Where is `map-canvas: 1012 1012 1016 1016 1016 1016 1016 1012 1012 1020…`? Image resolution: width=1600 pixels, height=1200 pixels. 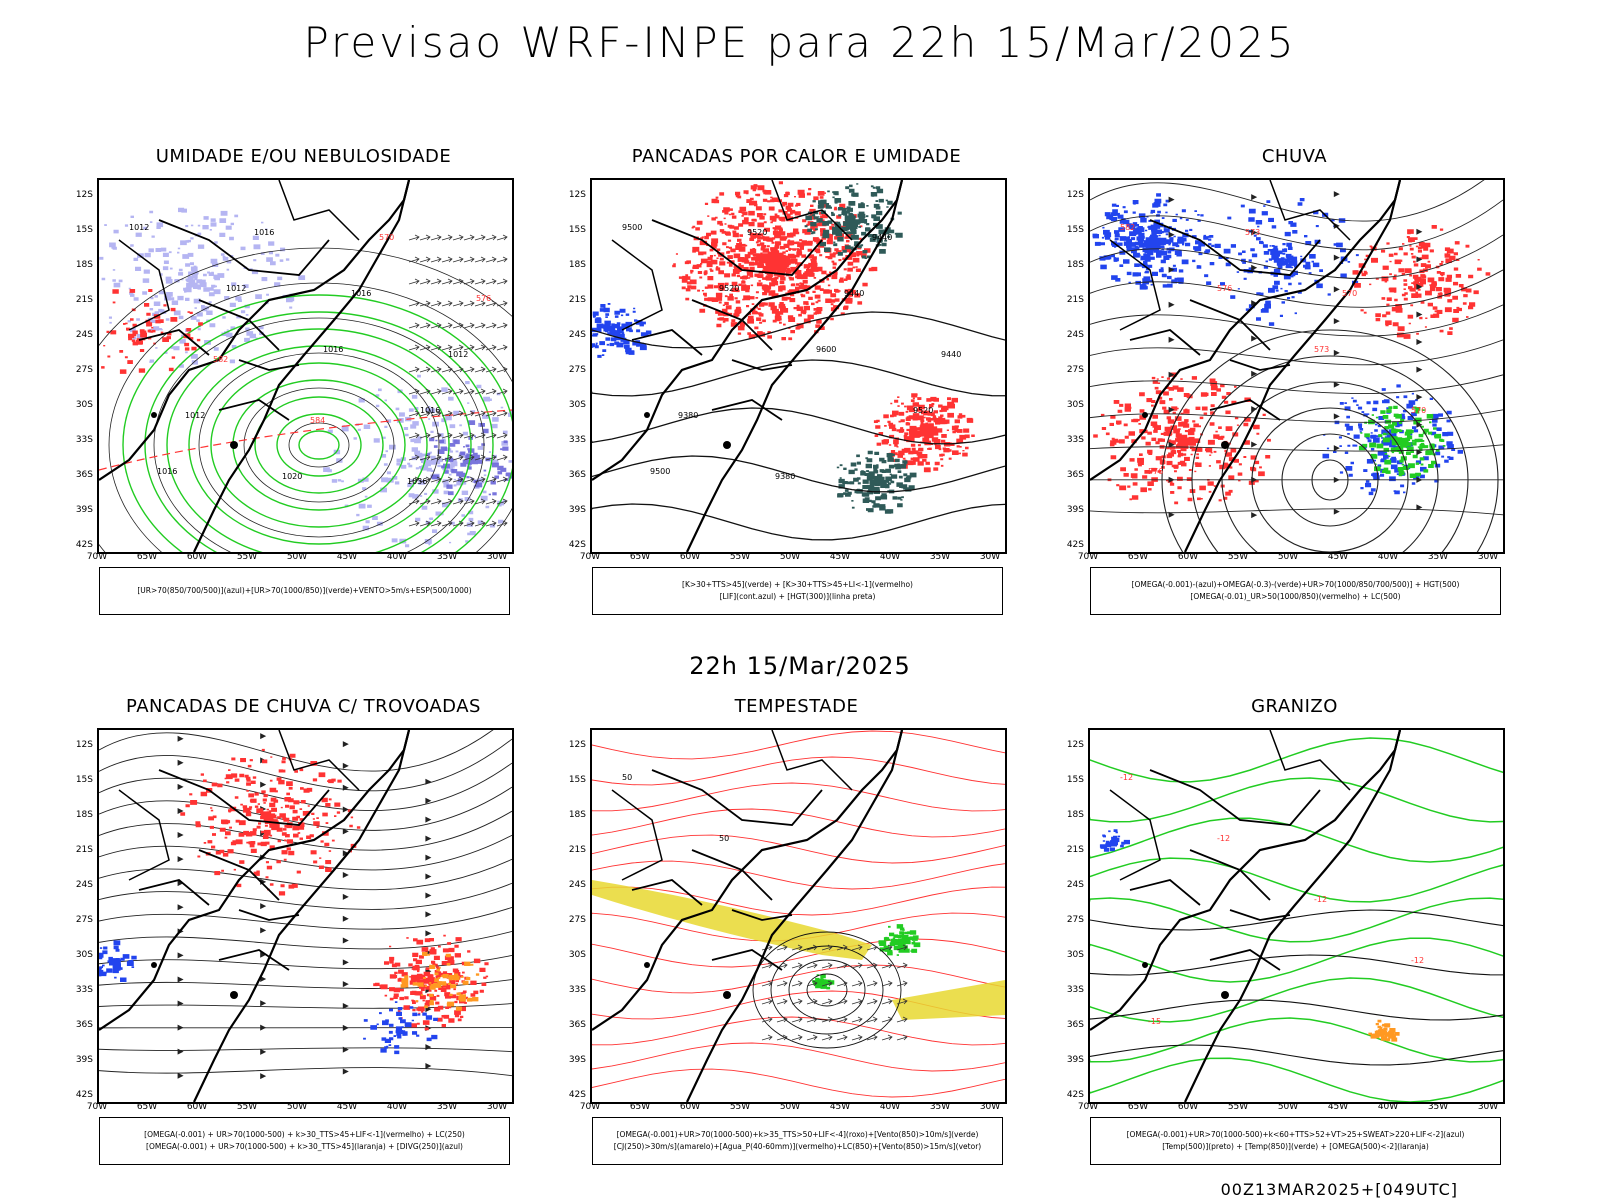 map-canvas: 1012 1012 1016 1016 1016 1016 1016 1012 1012 1020… is located at coordinates (305, 366).